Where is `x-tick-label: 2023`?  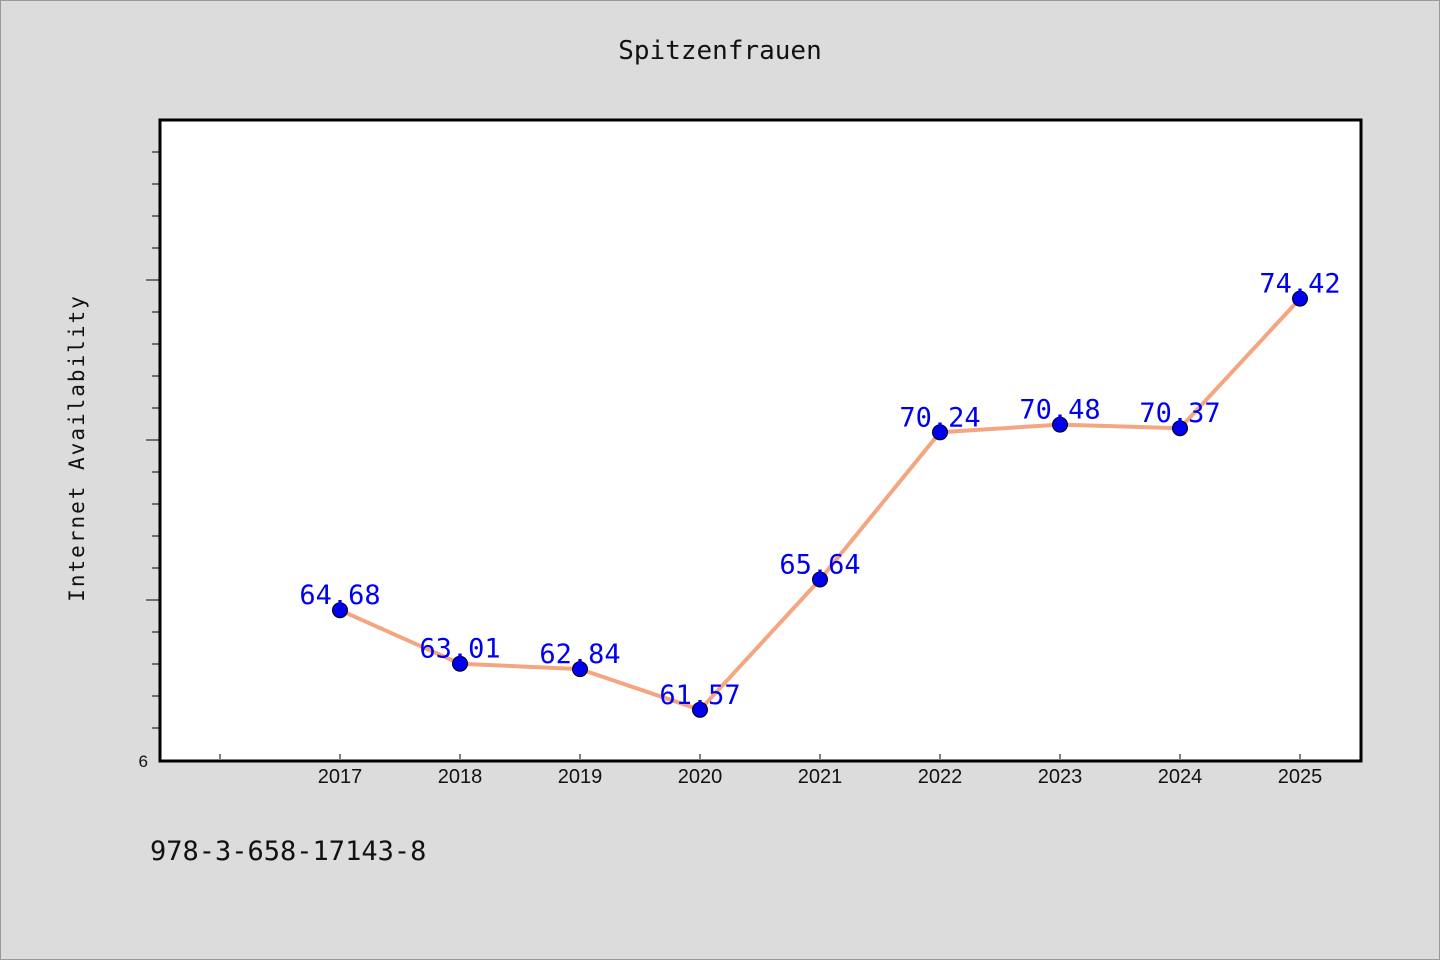 x-tick-label: 2023 is located at coordinates (1060, 777).